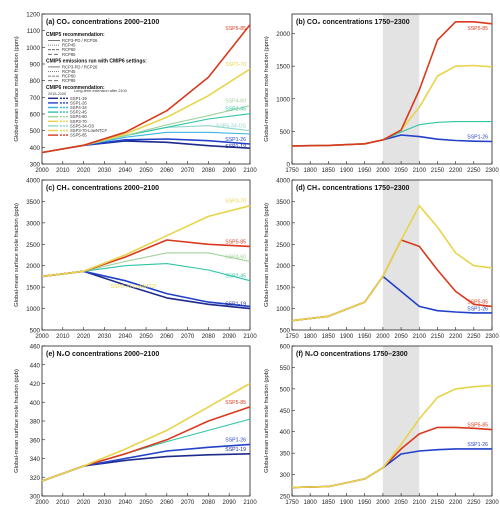 The width and height of the screenshot is (500, 518). Describe the element at coordinates (235, 147) in the screenshot. I see `series-label: SSP1-19` at that location.